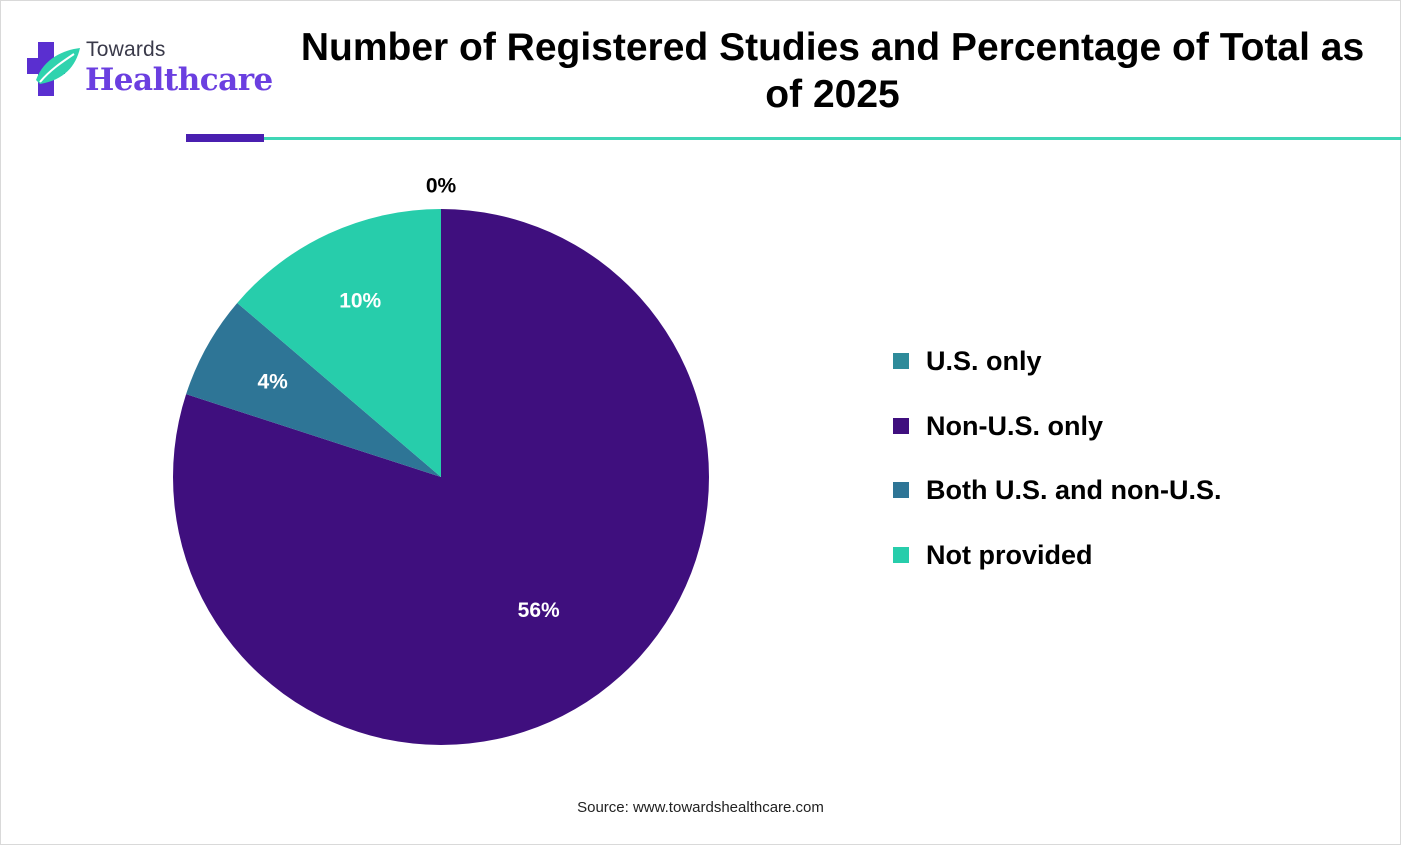 The width and height of the screenshot is (1401, 845). Describe the element at coordinates (53, 69) in the screenshot. I see `medical-cross-leaf-icon` at that location.